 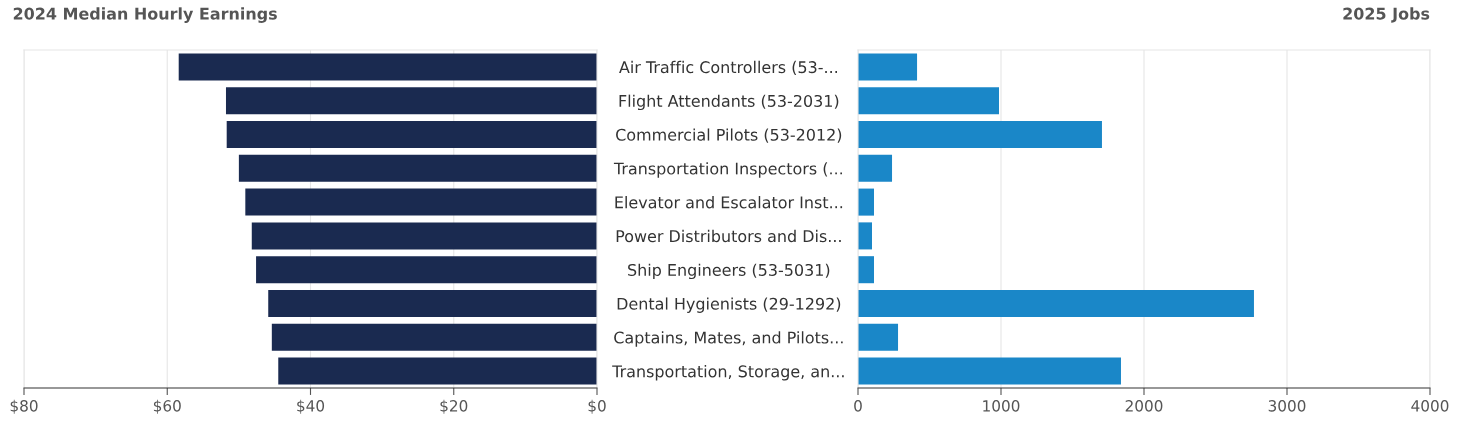 What do you see at coordinates (729, 135) in the screenshot?
I see `y-tick-label: Commercial Pilots (53-2012)` at bounding box center [729, 135].